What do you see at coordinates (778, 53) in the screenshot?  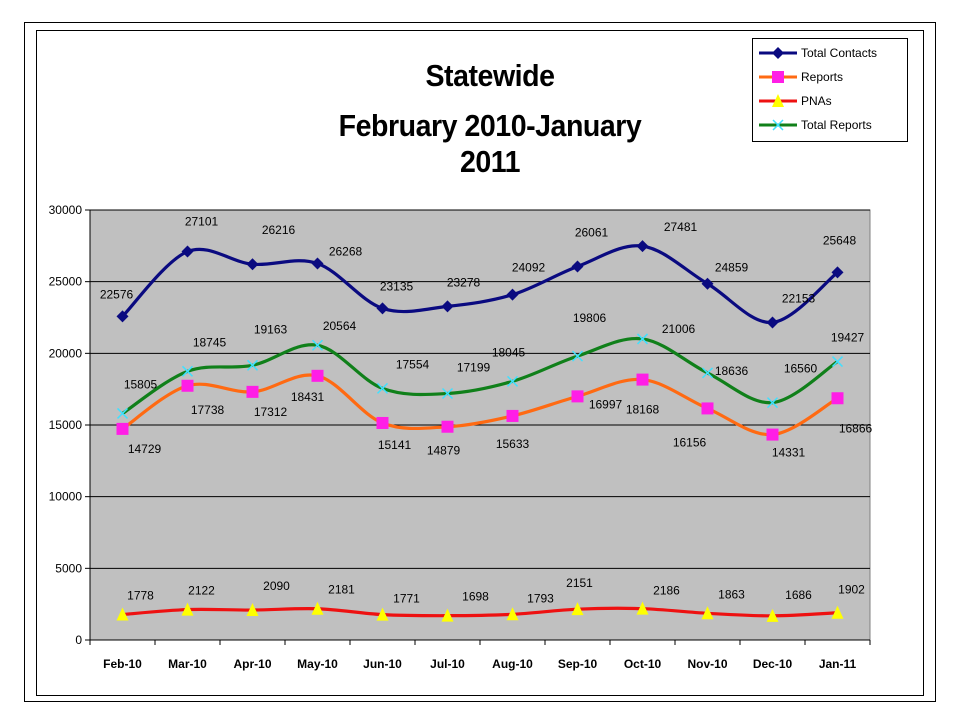 I see `legend-marker-total-contacts` at bounding box center [778, 53].